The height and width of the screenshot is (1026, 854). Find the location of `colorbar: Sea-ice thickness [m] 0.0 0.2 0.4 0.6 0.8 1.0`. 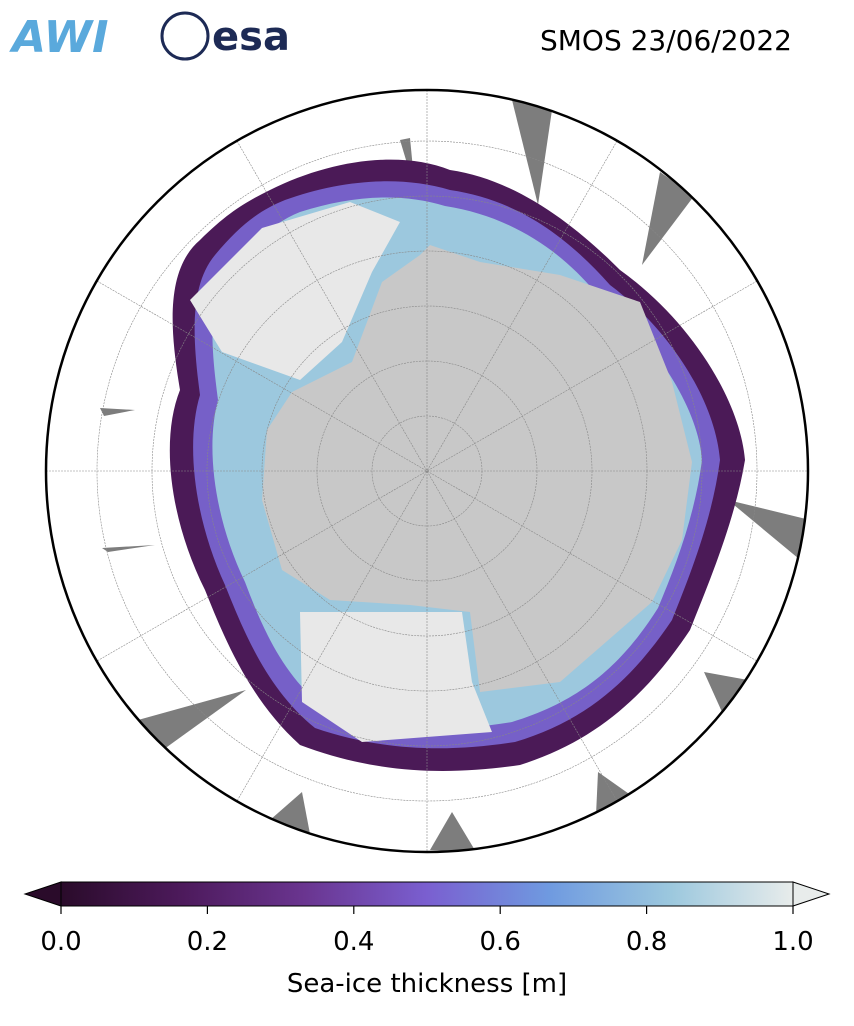

colorbar: Sea-ice thickness [m] 0.0 0.2 0.4 0.6 0.8 1.0 is located at coordinates (427, 940).